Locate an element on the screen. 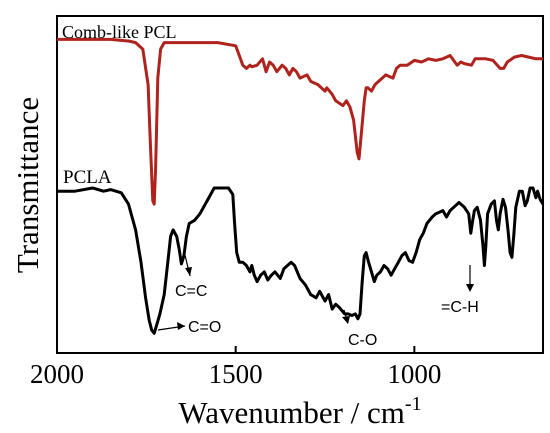 The image size is (550, 433). x-axis-title-superscript: -1 is located at coordinates (413, 404).